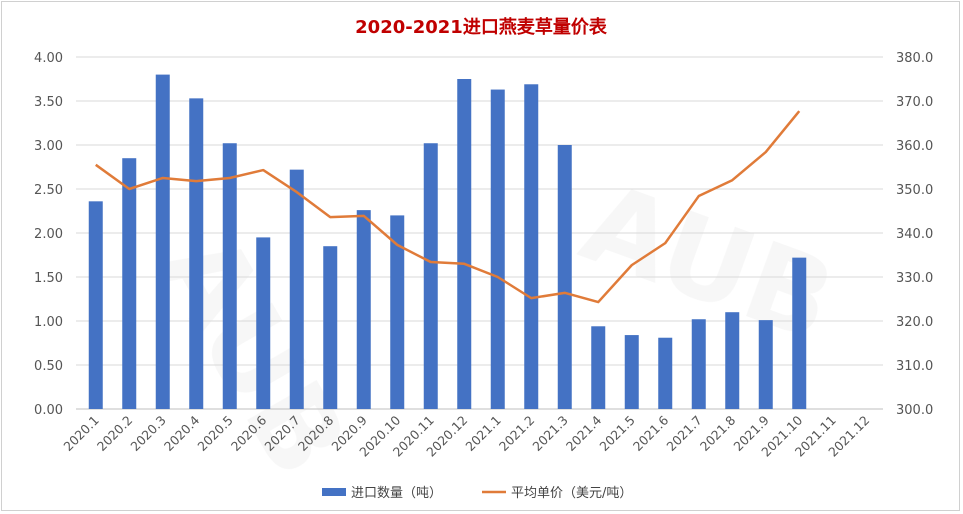  What do you see at coordinates (914, 102) in the screenshot?
I see `y-right-tick-label: 370.0` at bounding box center [914, 102].